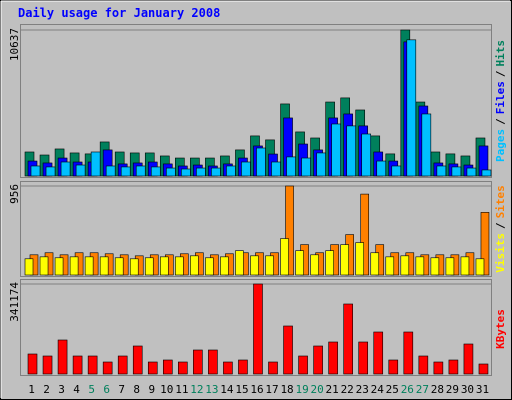 Image resolution: width=512 pixels, height=400 pixels. Describe the element at coordinates (500, 97) in the screenshot. I see `legend-entry: Files` at that location.